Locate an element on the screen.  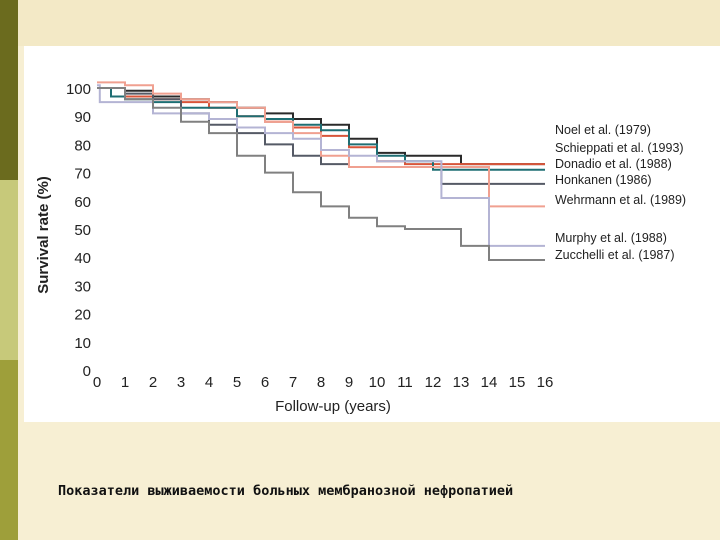
x-tick-label: 14 is located at coordinates (489, 382).